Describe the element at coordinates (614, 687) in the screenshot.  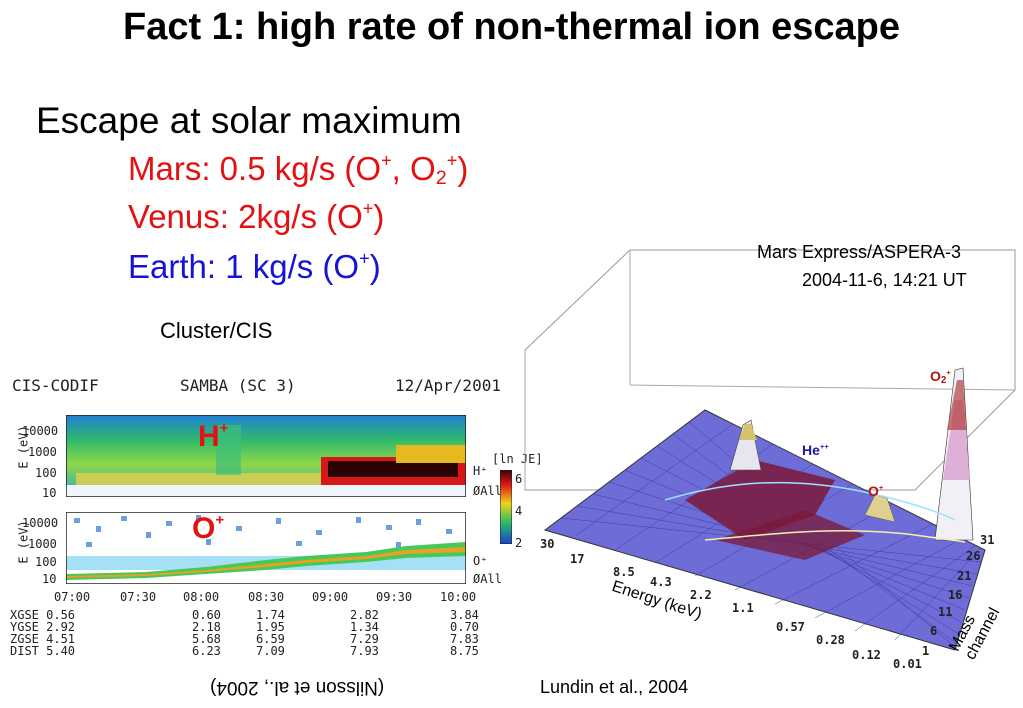
I see `lundin-credit: Lundin et al., 2004` at that location.